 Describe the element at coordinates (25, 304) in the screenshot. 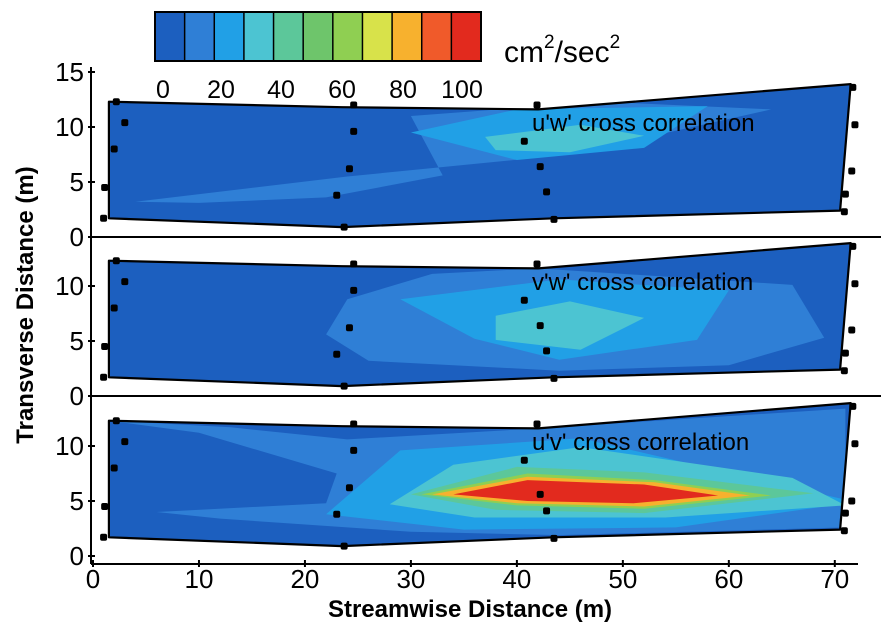

I see `y-axis-label: Transverse Distance (m)` at that location.